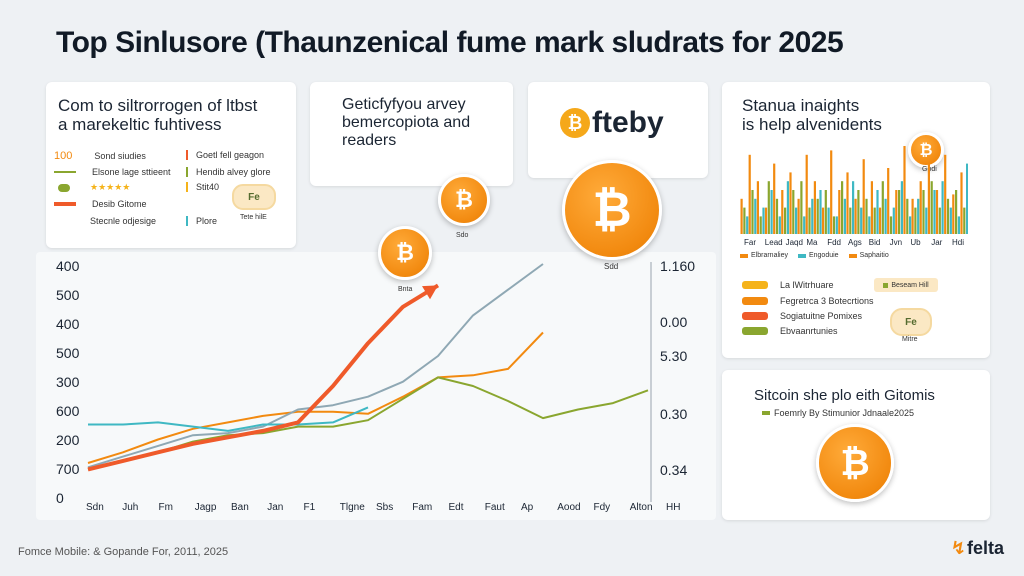  I want to click on x-tick-label: Fm, so click(165, 507).